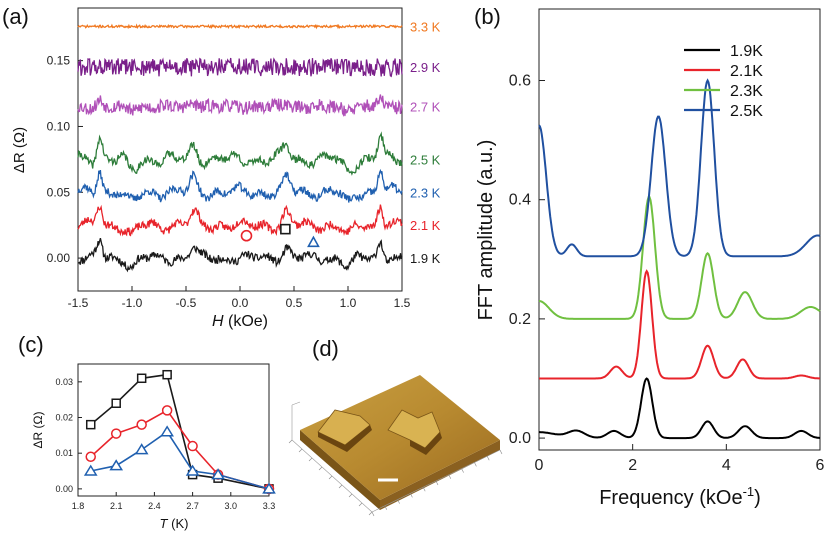 This screenshot has height=540, width=839. I want to click on panel-a-xtick-label: 1.5, so click(402, 303).